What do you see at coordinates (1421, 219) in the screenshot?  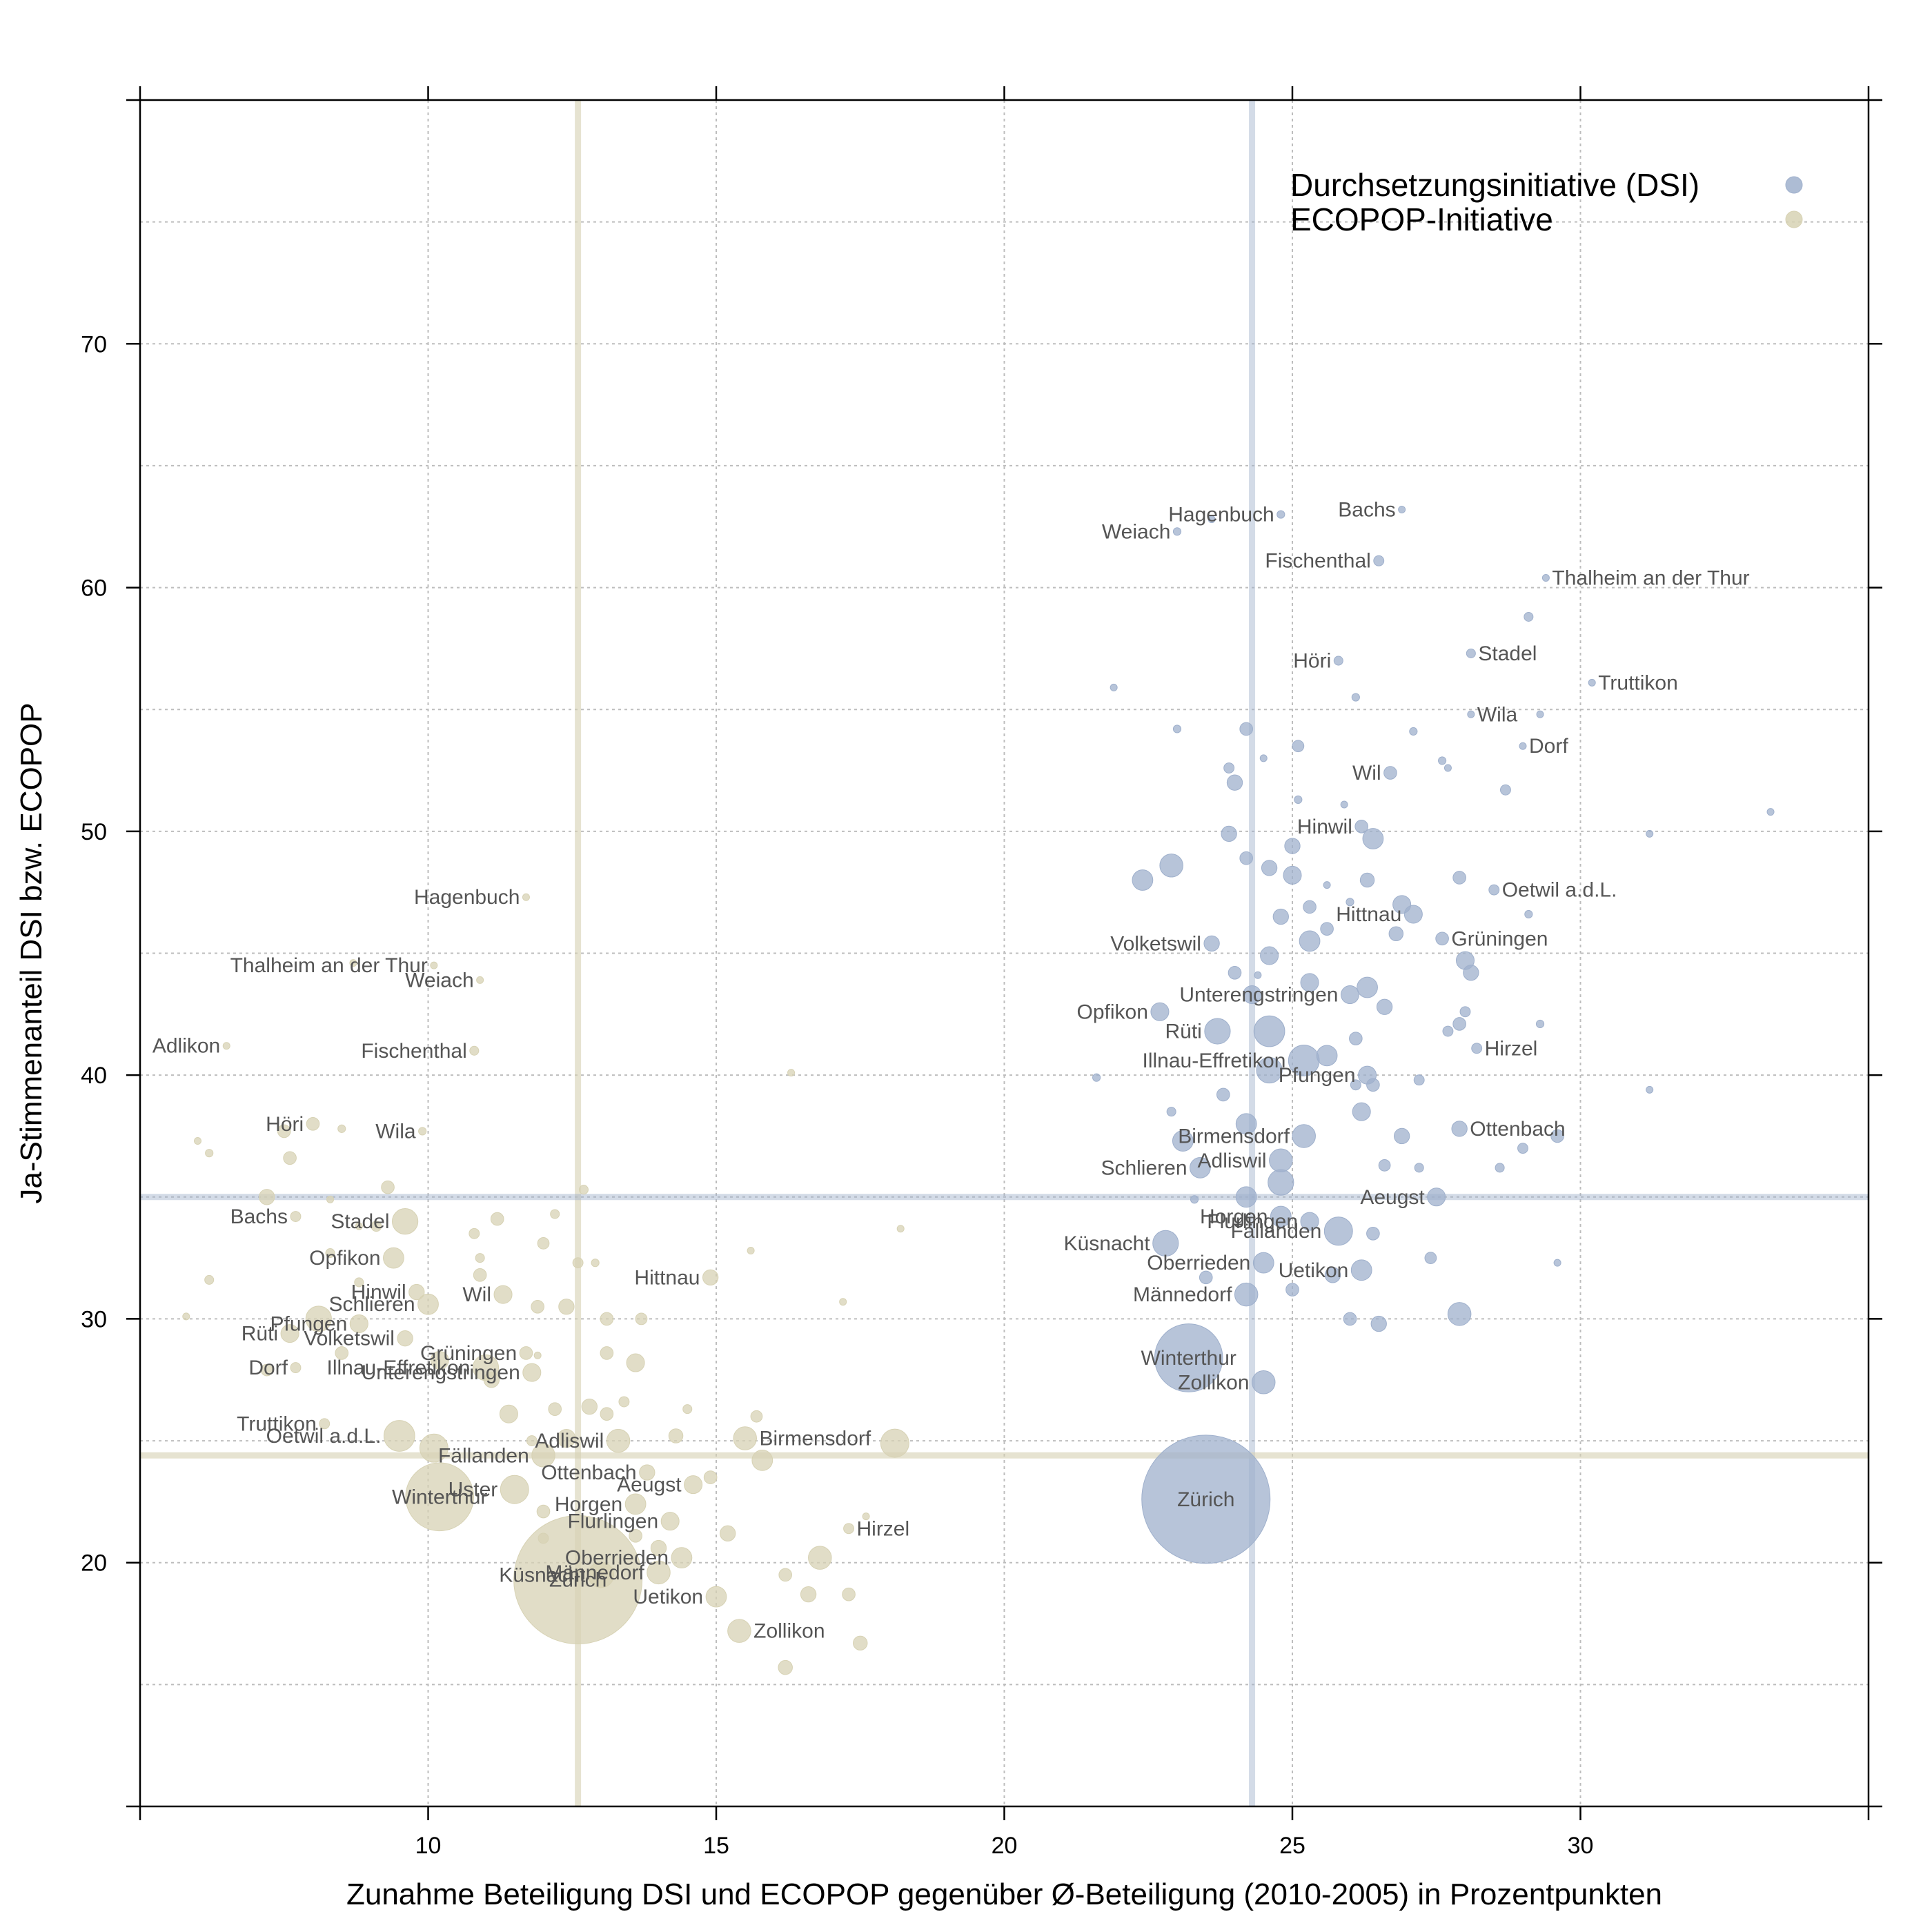 I see `legend-label: ECOPOP-Initiative` at bounding box center [1421, 219].